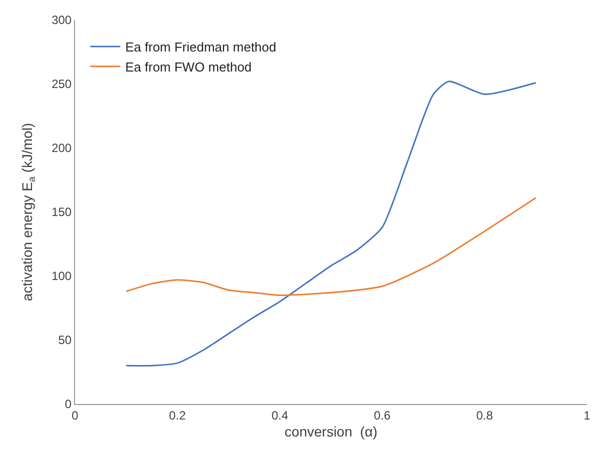 This screenshot has width=602, height=459. Describe the element at coordinates (485, 415) in the screenshot. I see `x-tick-label: 0.8` at that location.